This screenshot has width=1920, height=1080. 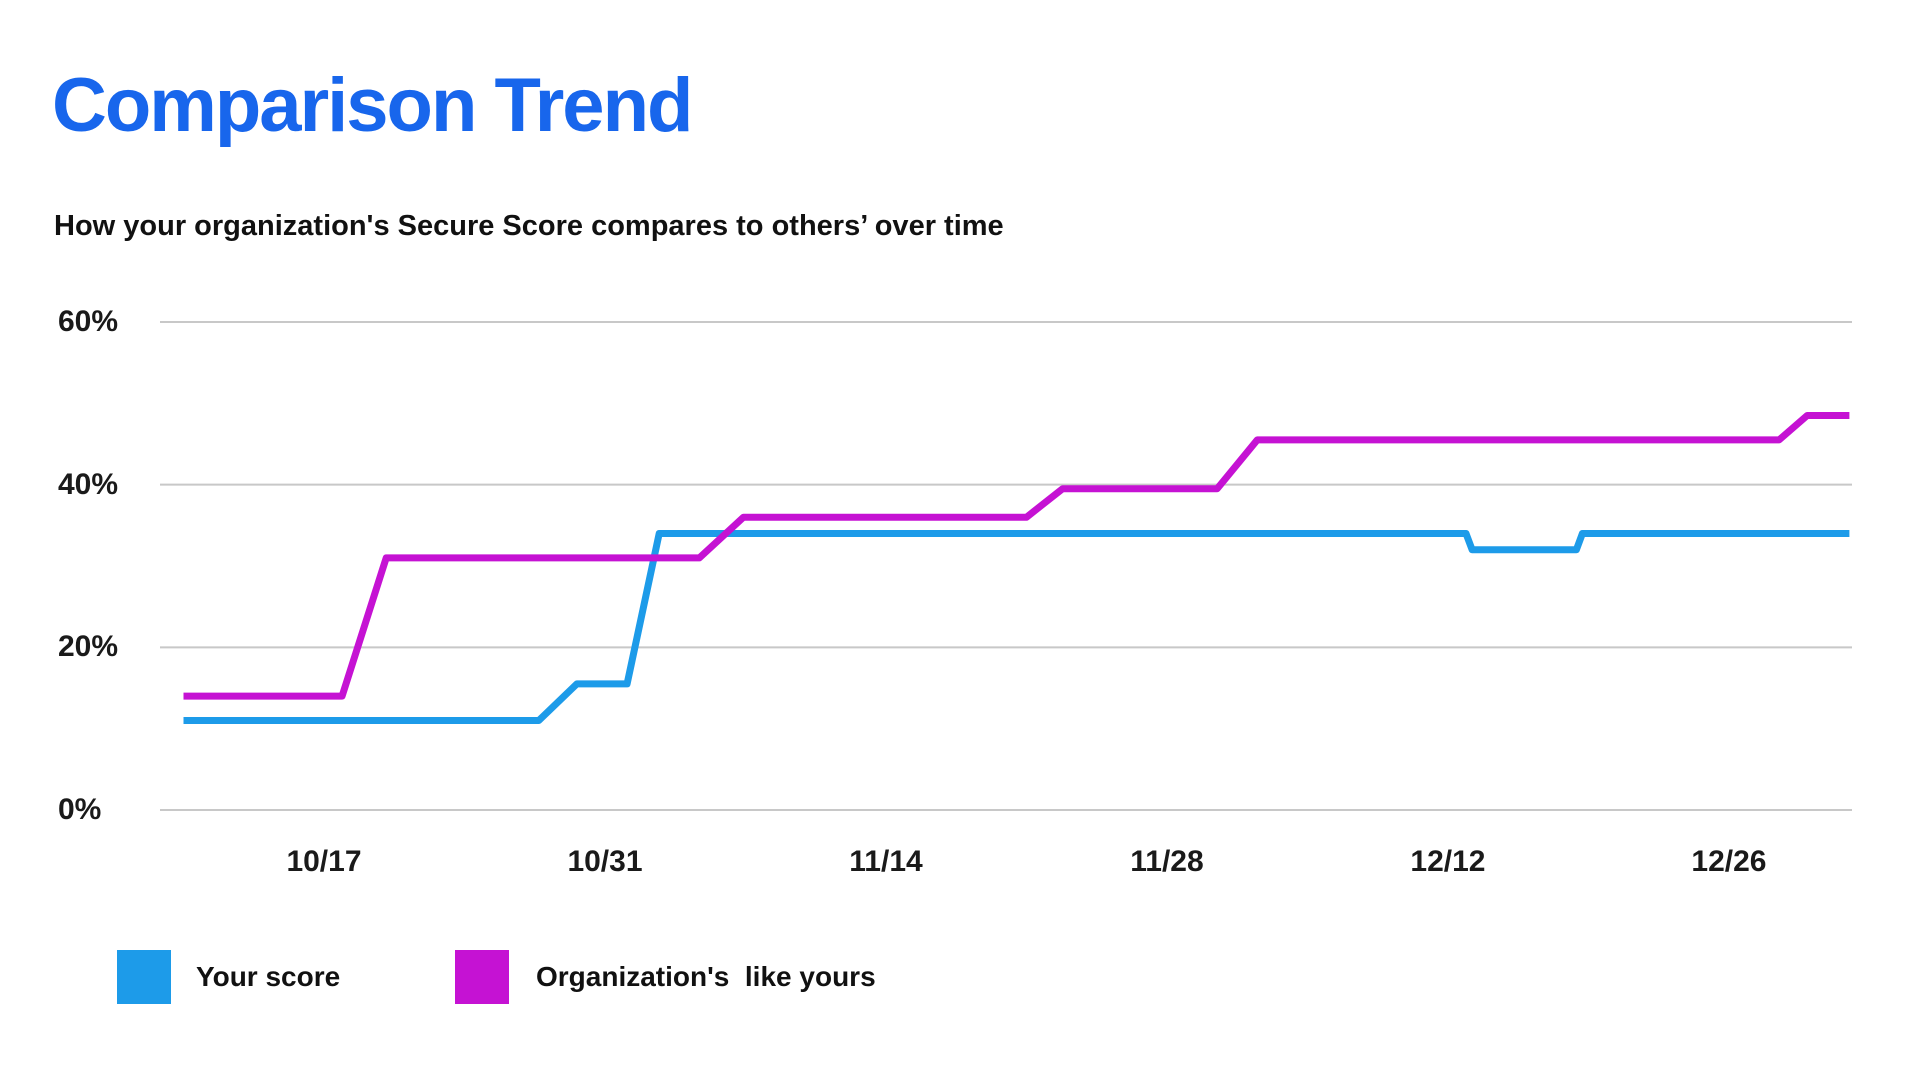 What do you see at coordinates (1448, 861) in the screenshot?
I see `x-tick-label: 12/12` at bounding box center [1448, 861].